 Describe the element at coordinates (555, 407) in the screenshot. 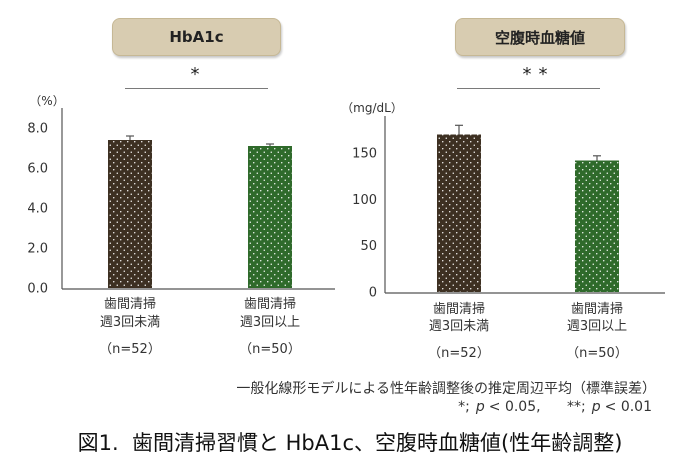

I see `significance-legend: *; p < 0.05, **; p < 0.01` at that location.